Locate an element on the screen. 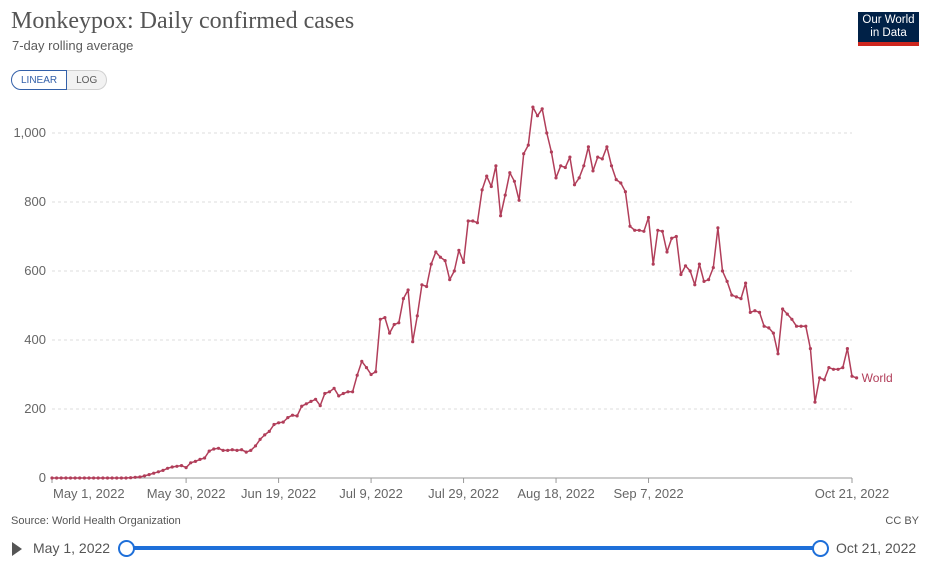 The image size is (931, 564). logo-line-1: Our World is located at coordinates (888, 20).